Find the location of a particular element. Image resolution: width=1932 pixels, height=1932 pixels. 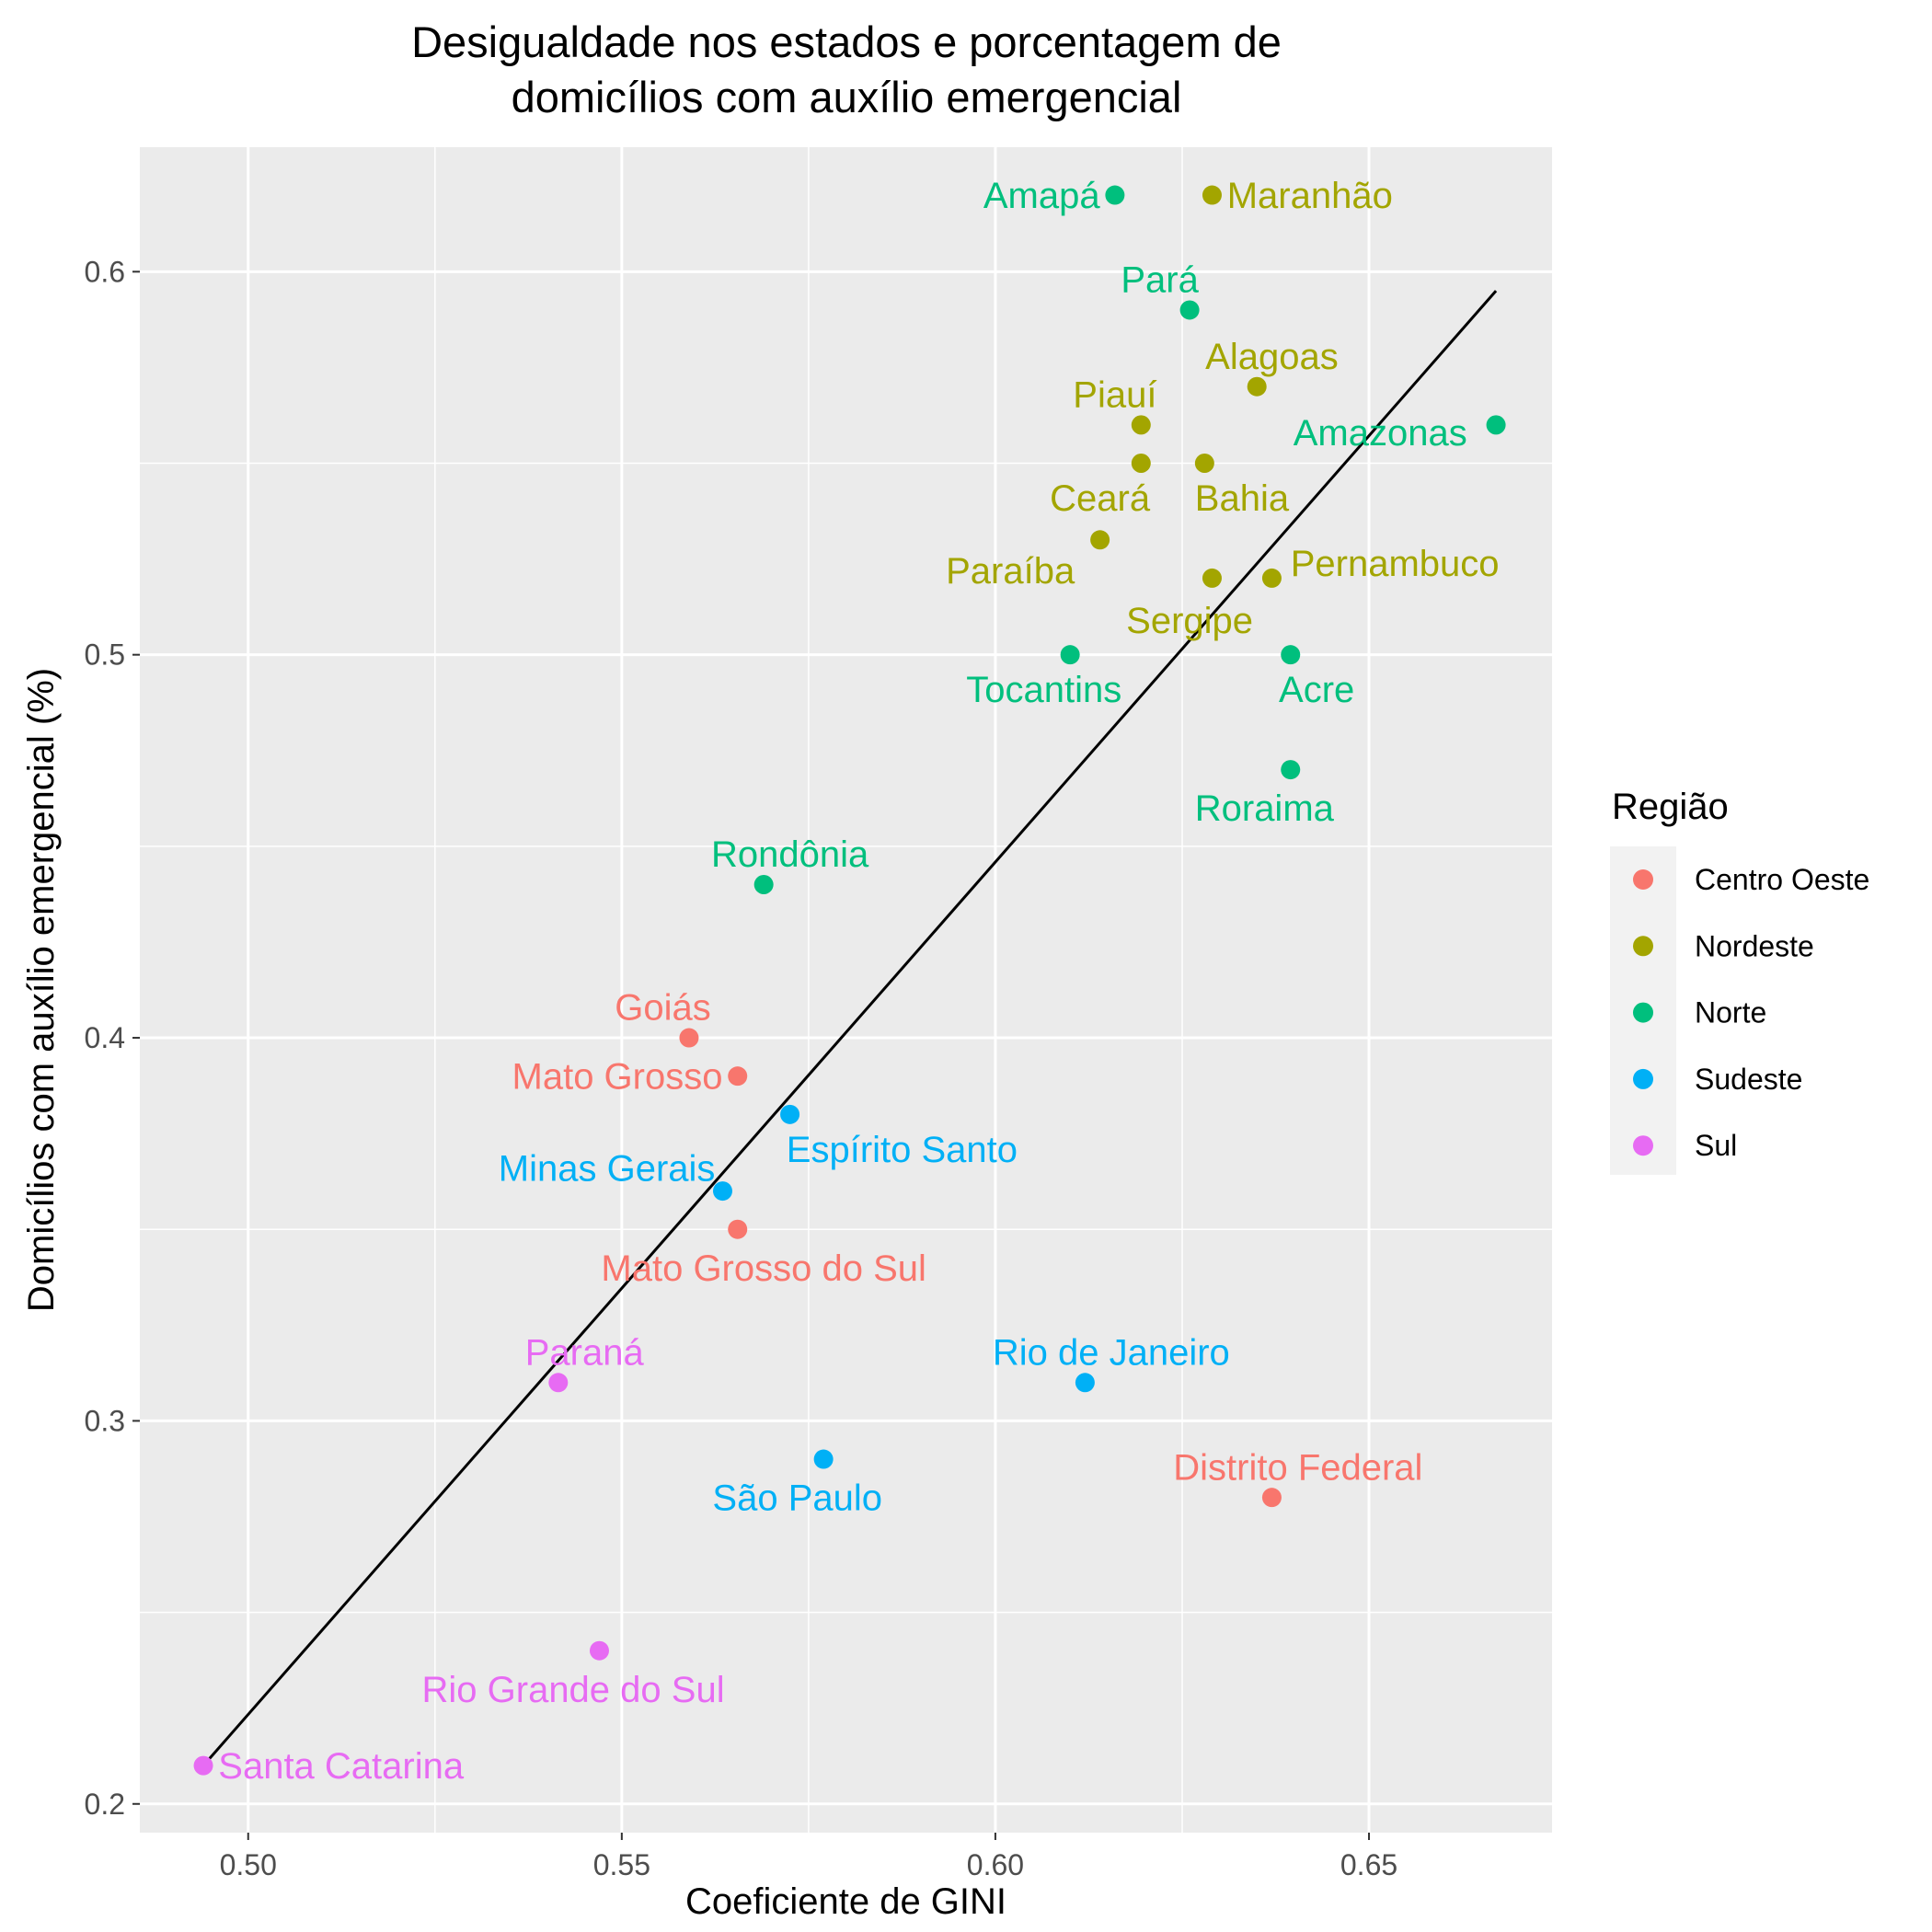

point-pernambuco is located at coordinates (1271, 578).